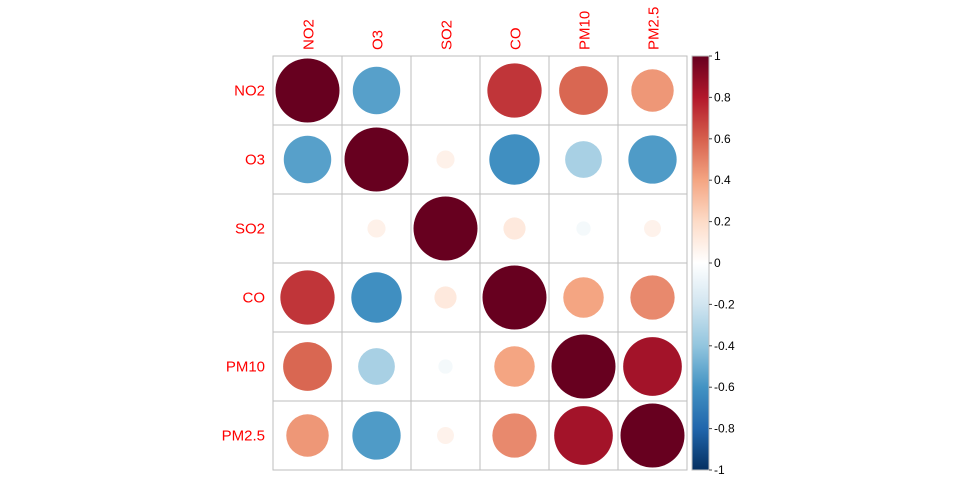 This screenshot has width=960, height=480. Describe the element at coordinates (445, 228) in the screenshot. I see `corr-circle-so2-so2` at that location.